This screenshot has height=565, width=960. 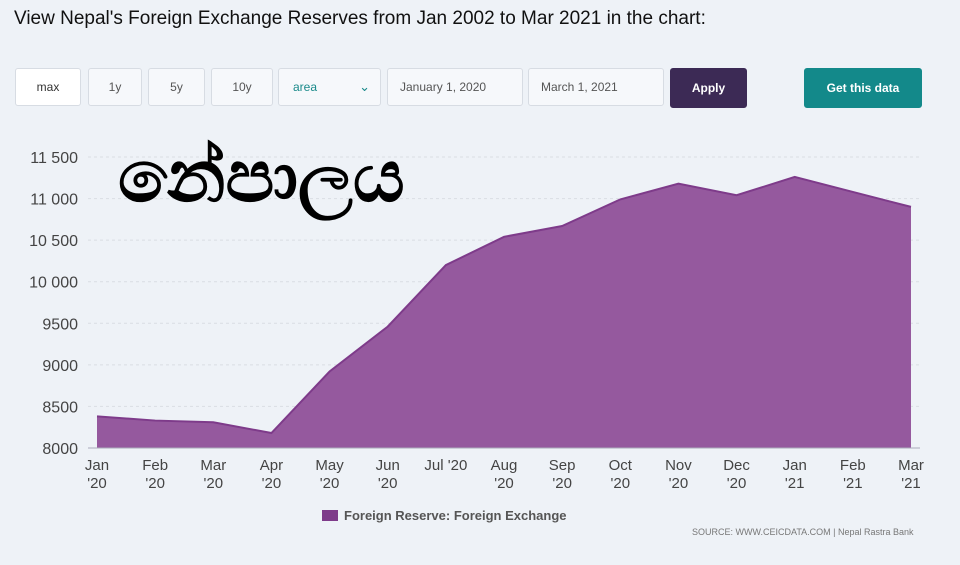 I want to click on x-tick-label: Jul '20, so click(x=445, y=465).